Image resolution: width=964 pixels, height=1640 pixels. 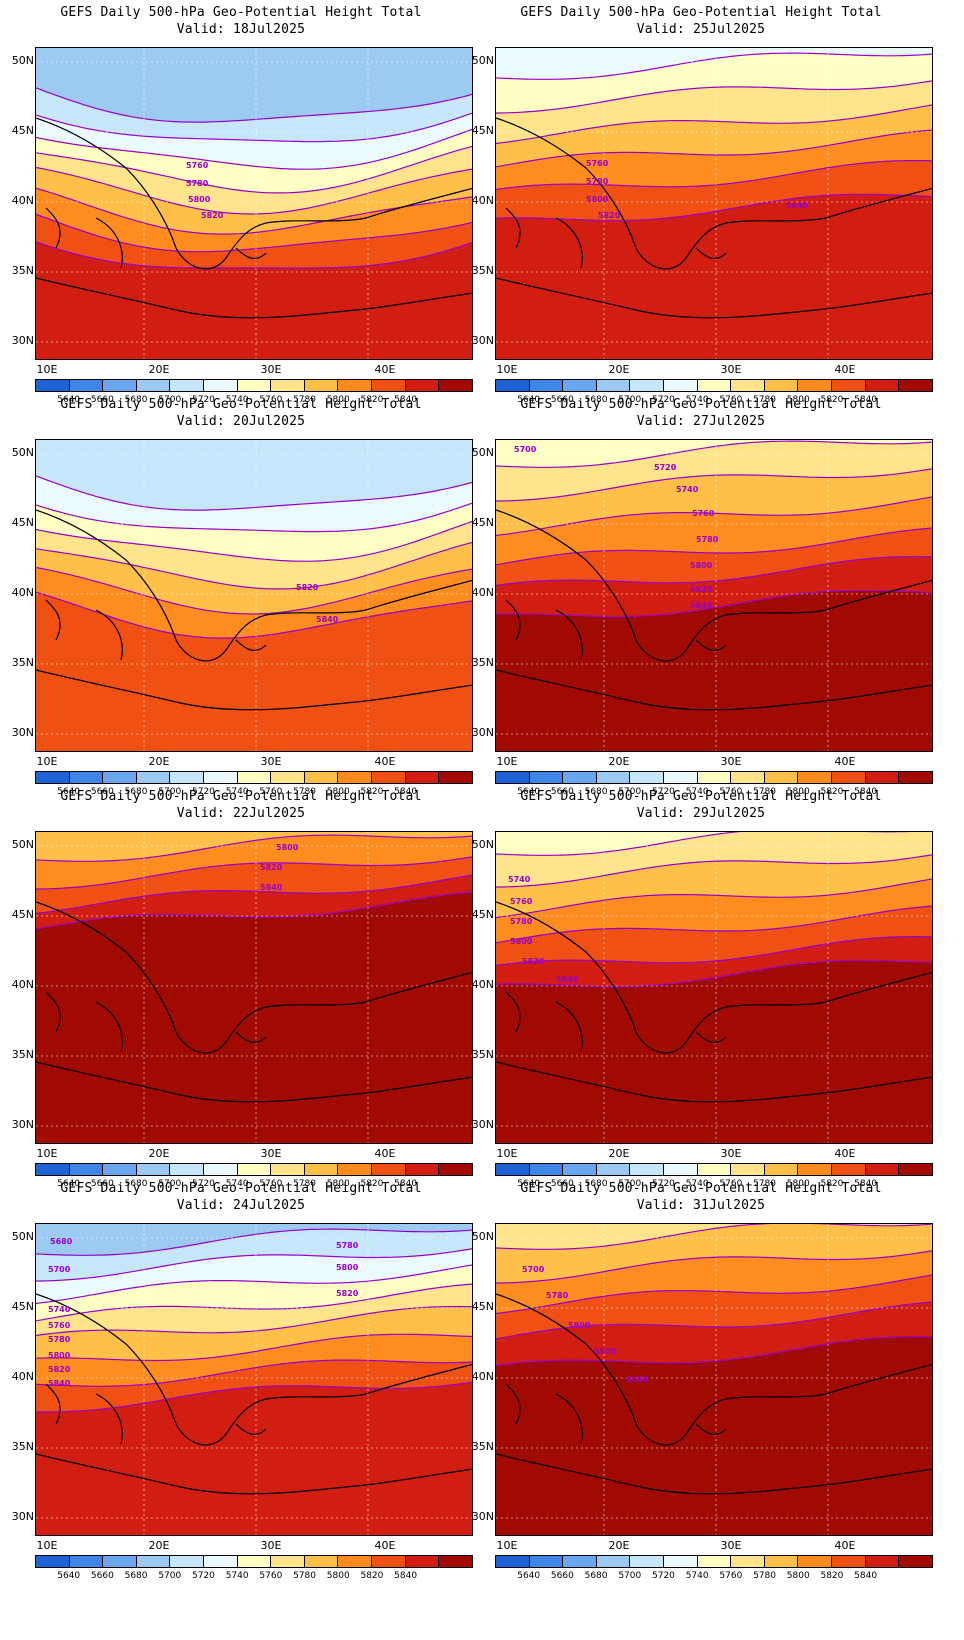 I want to click on band-fill, so click(x=254, y=1017).